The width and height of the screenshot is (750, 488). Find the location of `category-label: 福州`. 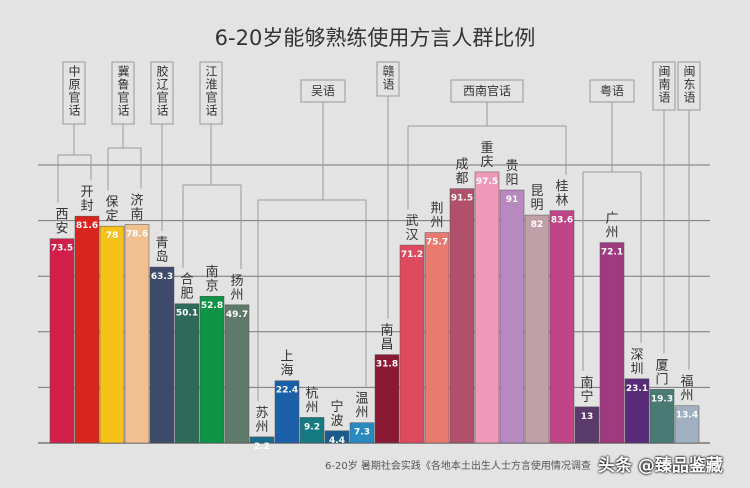

category-label: 福州 is located at coordinates (686, 389).